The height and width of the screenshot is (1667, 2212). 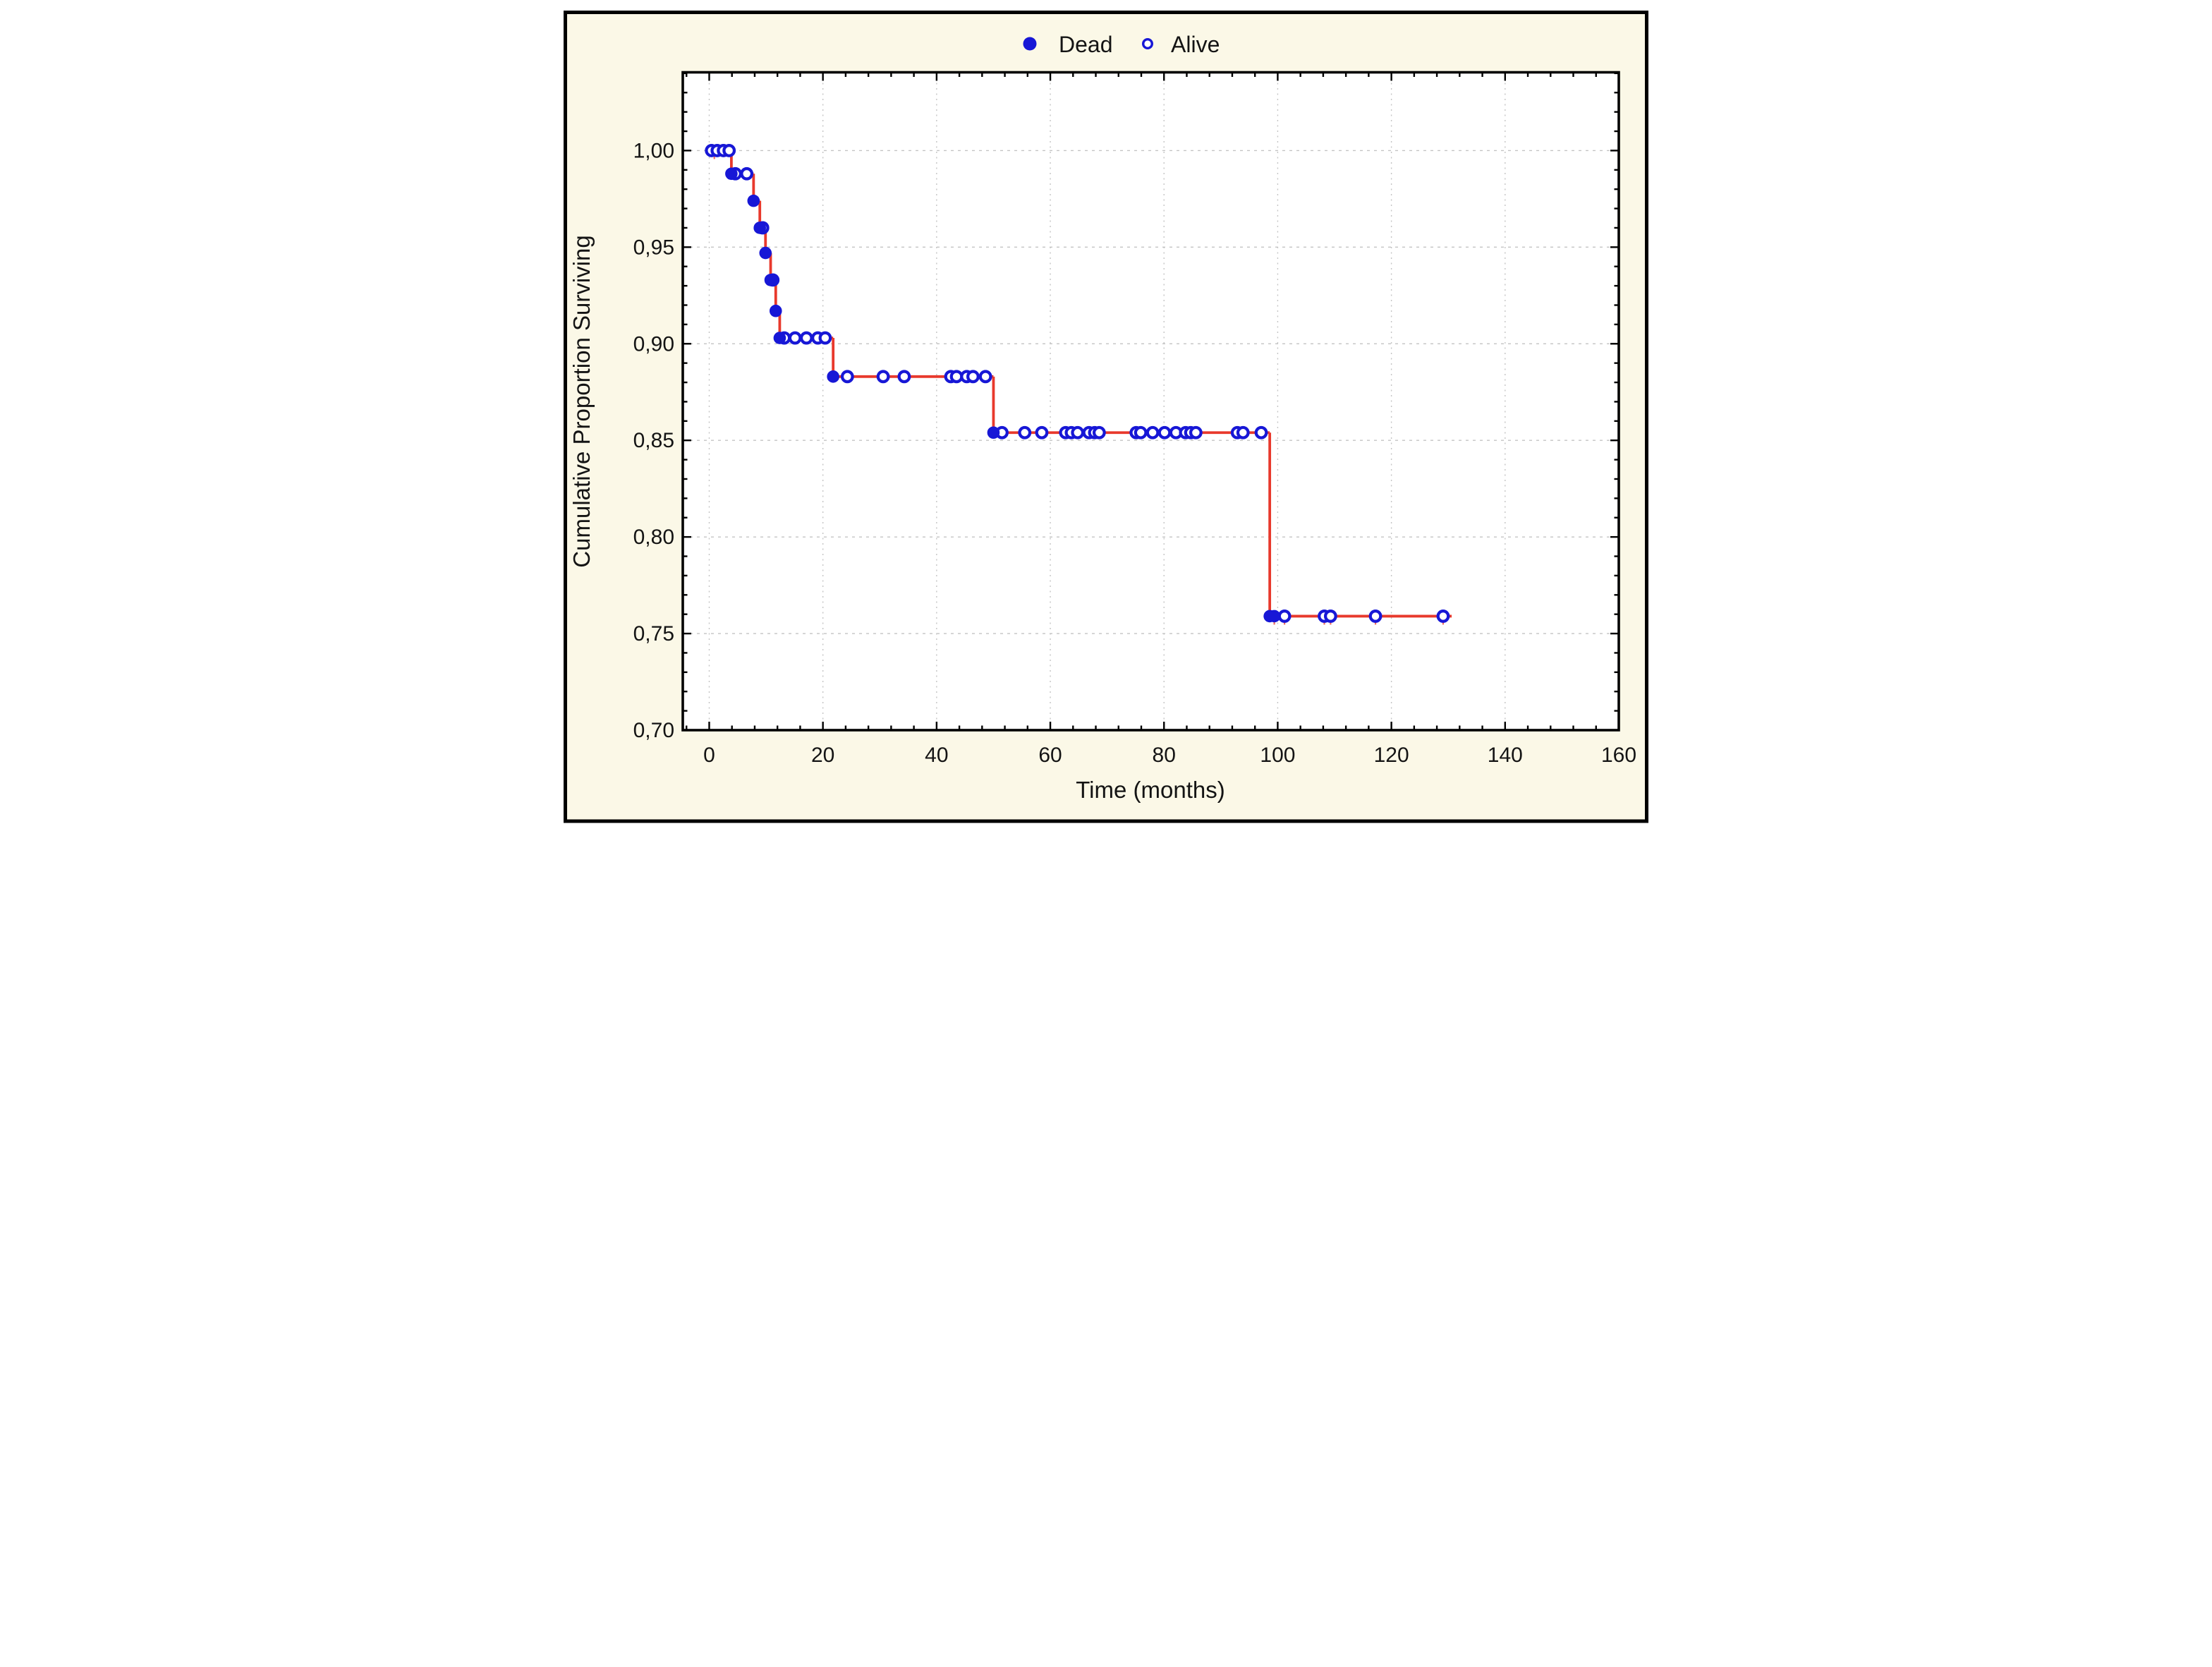 What do you see at coordinates (709, 755) in the screenshot?
I see `x-tick-label: 0` at bounding box center [709, 755].